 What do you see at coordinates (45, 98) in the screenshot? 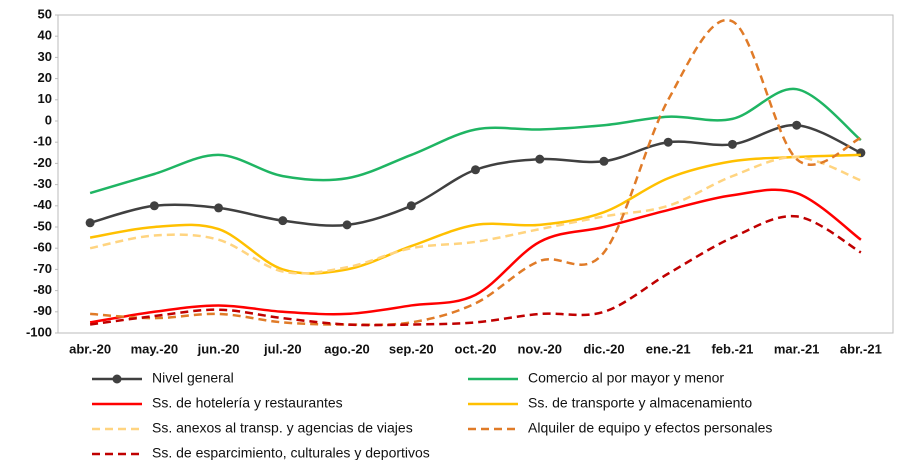
I see `y-tick-label: 10` at bounding box center [45, 98].